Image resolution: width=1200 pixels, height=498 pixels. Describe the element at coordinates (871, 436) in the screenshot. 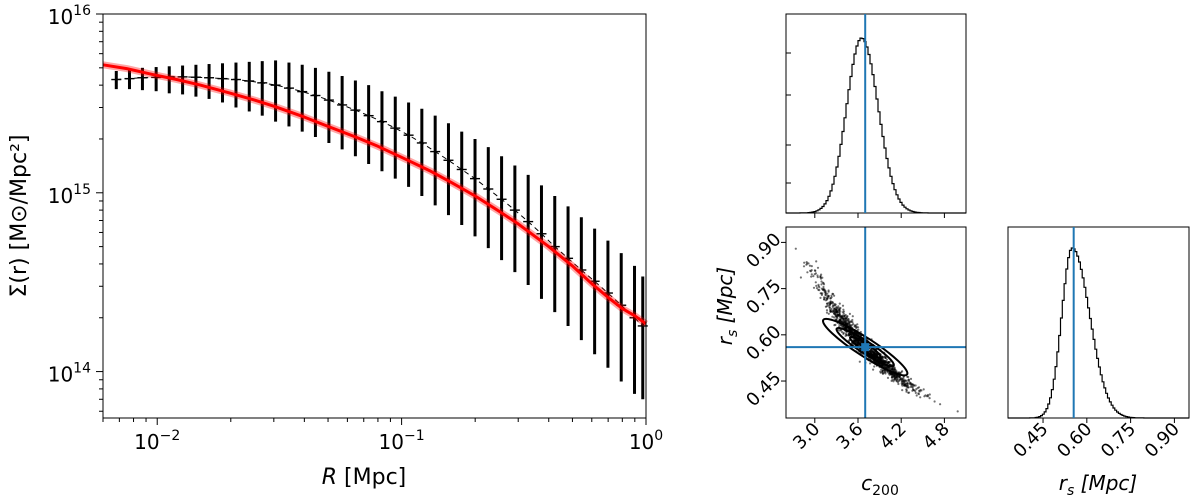

I see `joint-x-ticks: 3.0 3.6 4.2 4.8` at that location.